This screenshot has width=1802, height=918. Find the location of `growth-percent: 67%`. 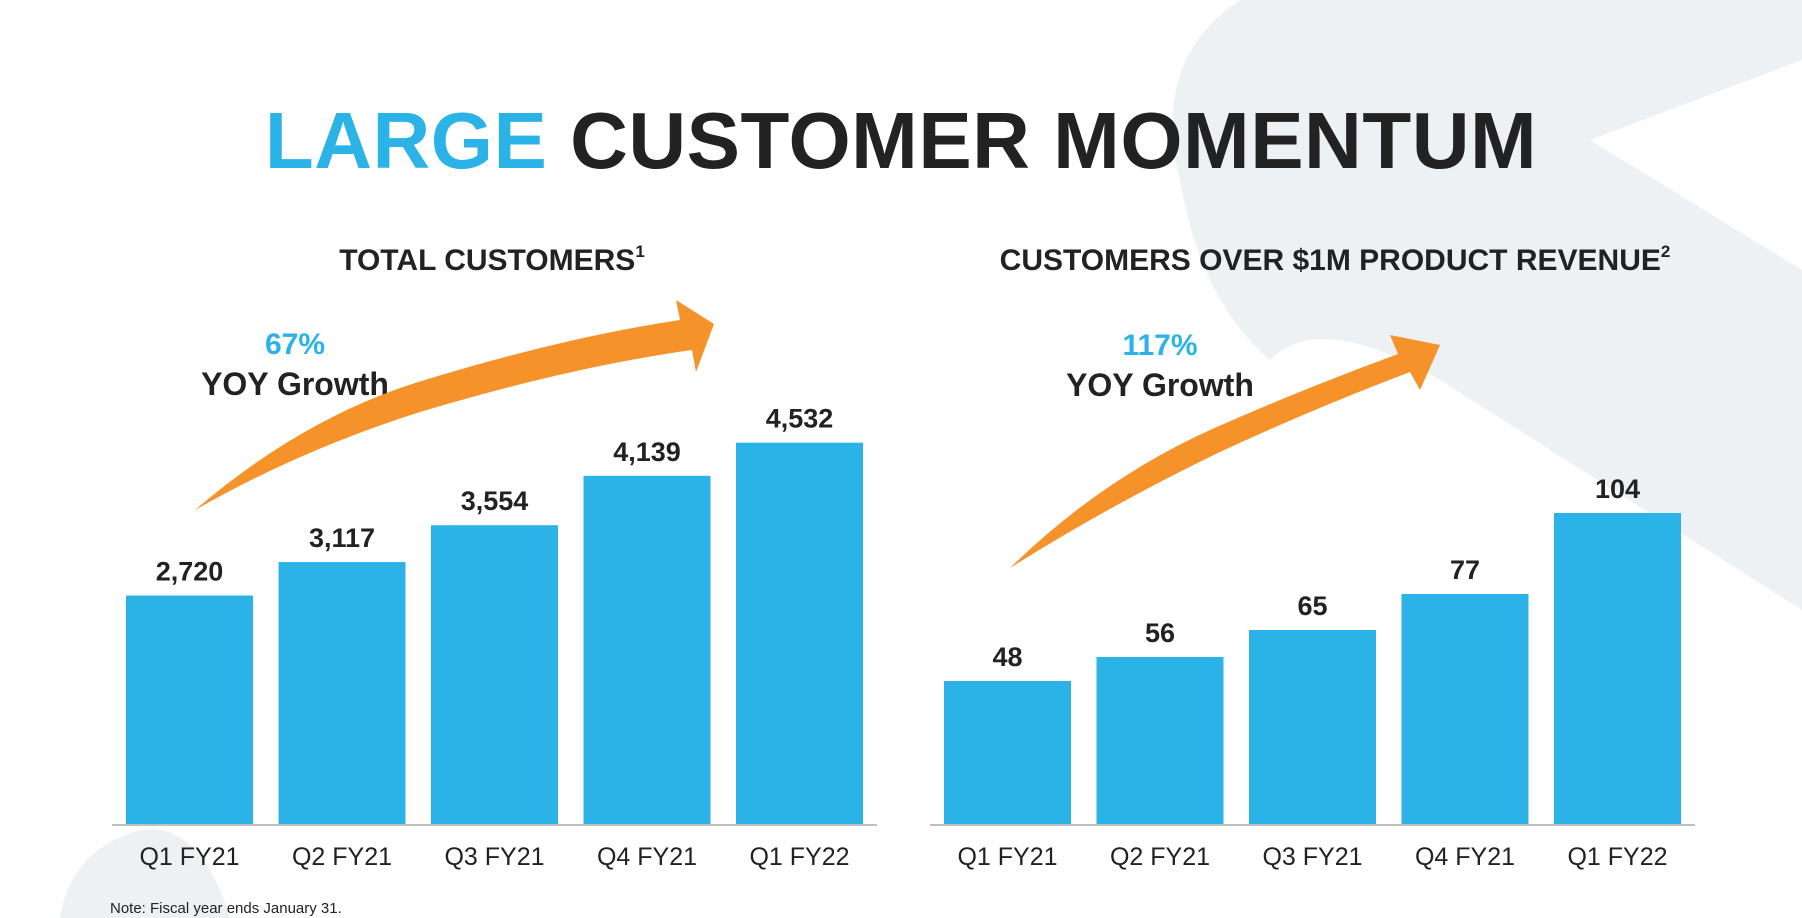

growth-percent: 67% is located at coordinates (295, 344).